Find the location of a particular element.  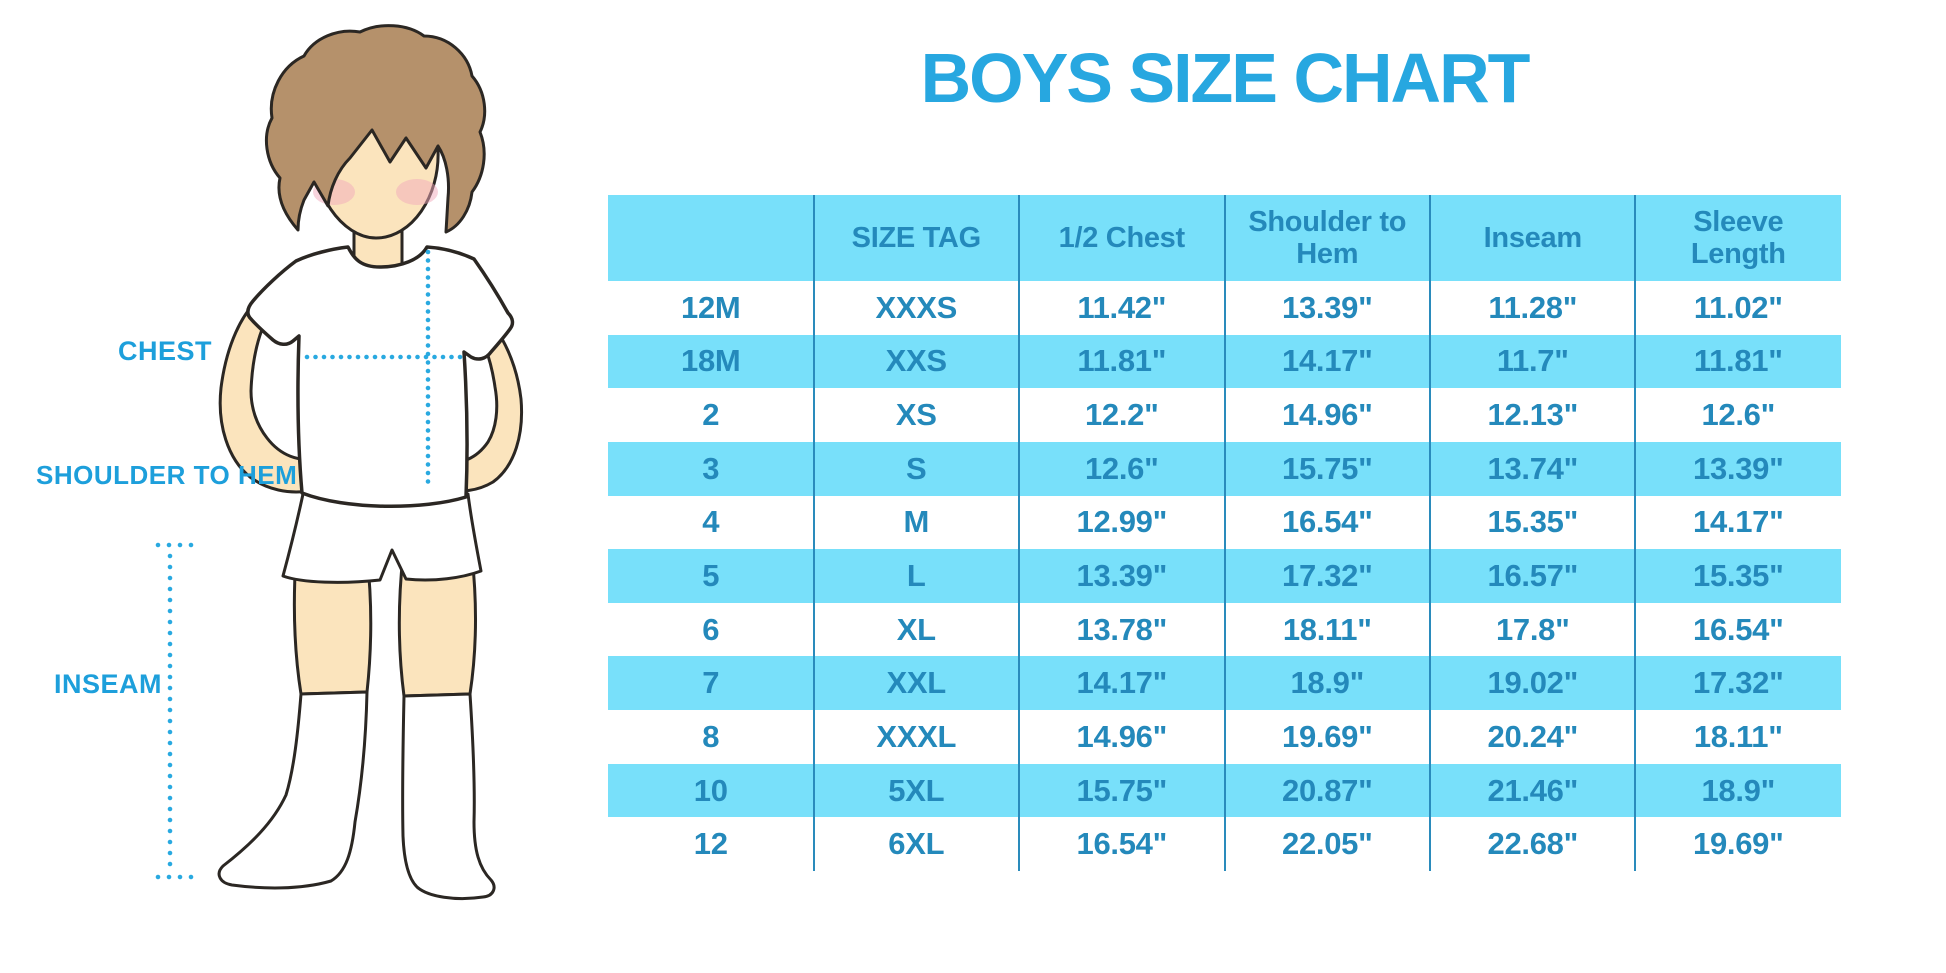

boy-shirt is located at coordinates (380, 376).